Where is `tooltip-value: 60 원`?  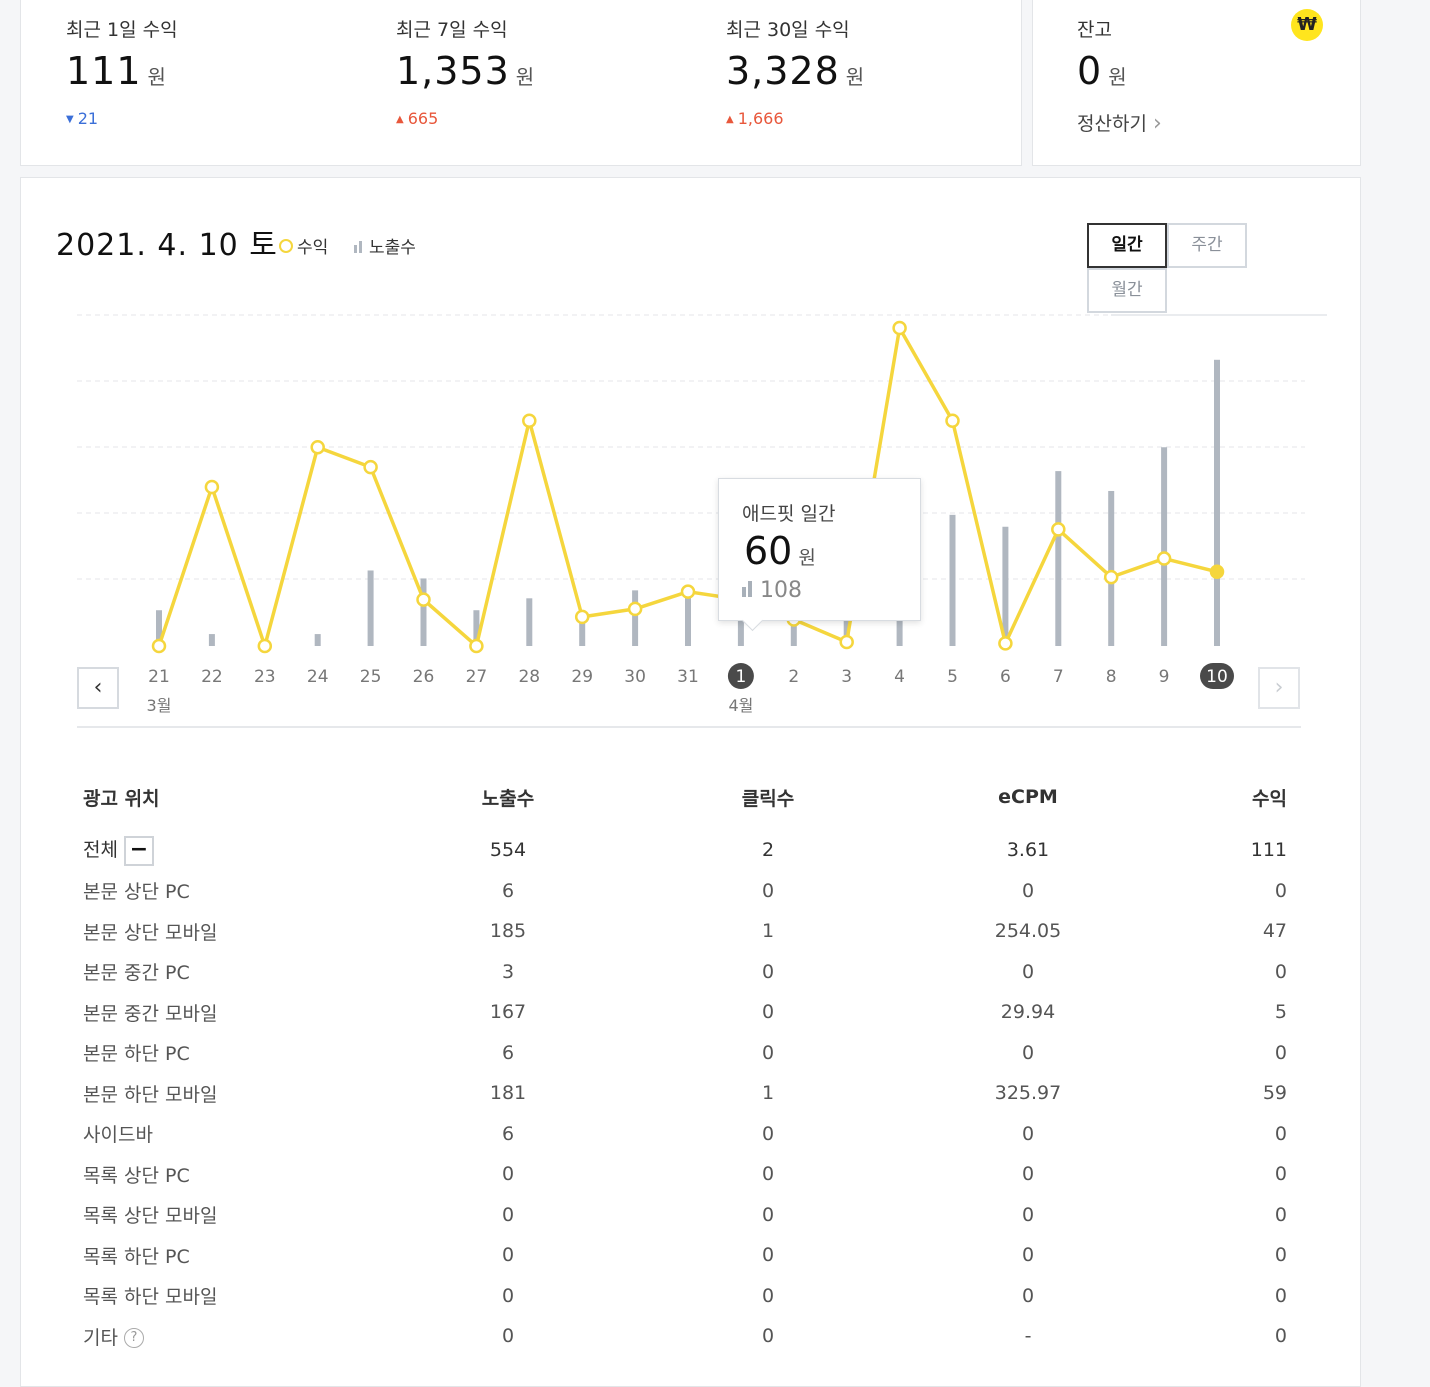
tooltip-value: 60 원 is located at coordinates (780, 551).